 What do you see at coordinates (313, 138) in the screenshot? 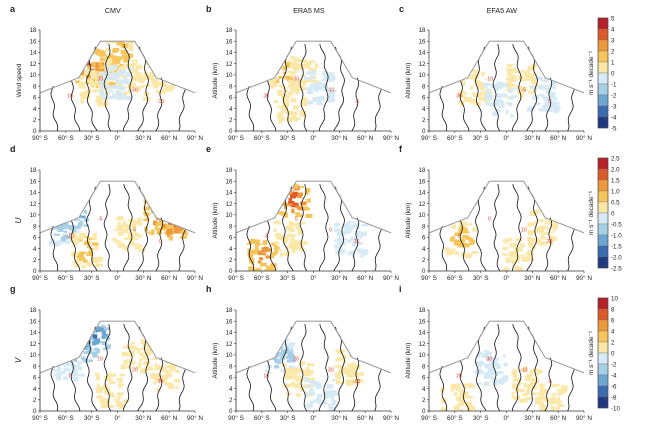
I see `x-tick-label: 0°` at bounding box center [313, 138].